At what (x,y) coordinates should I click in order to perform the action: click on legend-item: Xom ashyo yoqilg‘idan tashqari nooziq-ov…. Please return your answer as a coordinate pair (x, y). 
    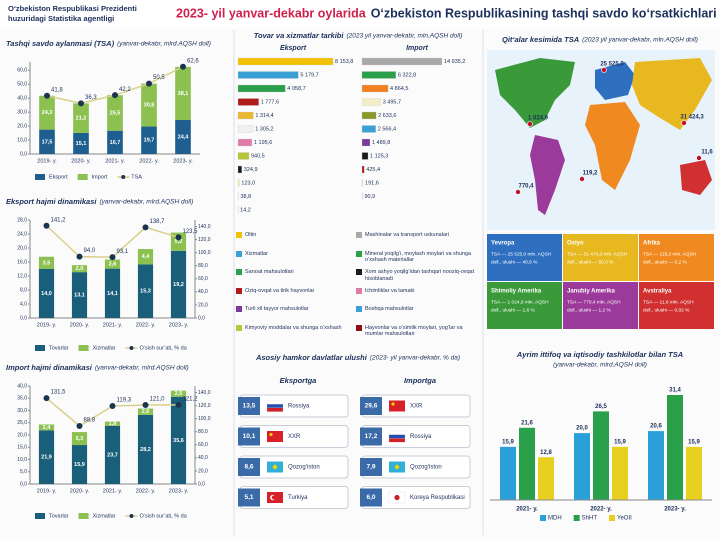
    Looking at the image, I should click on (416, 275).